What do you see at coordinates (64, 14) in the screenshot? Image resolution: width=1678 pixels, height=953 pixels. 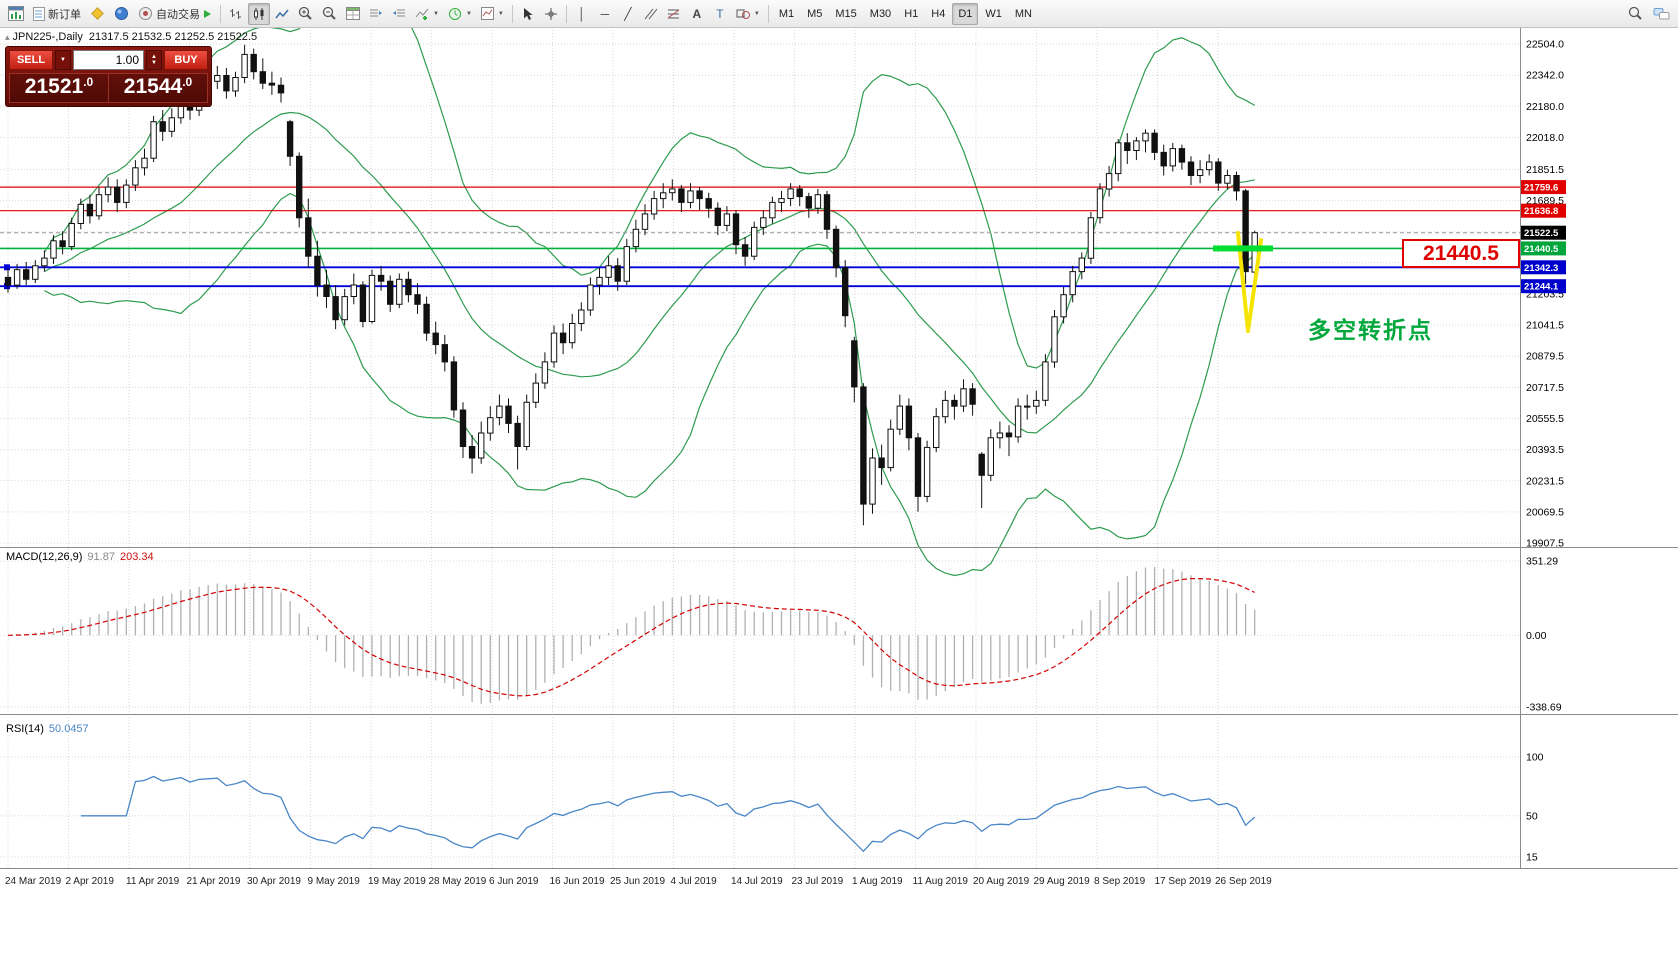 I see `new-order-label: 新订单` at bounding box center [64, 14].